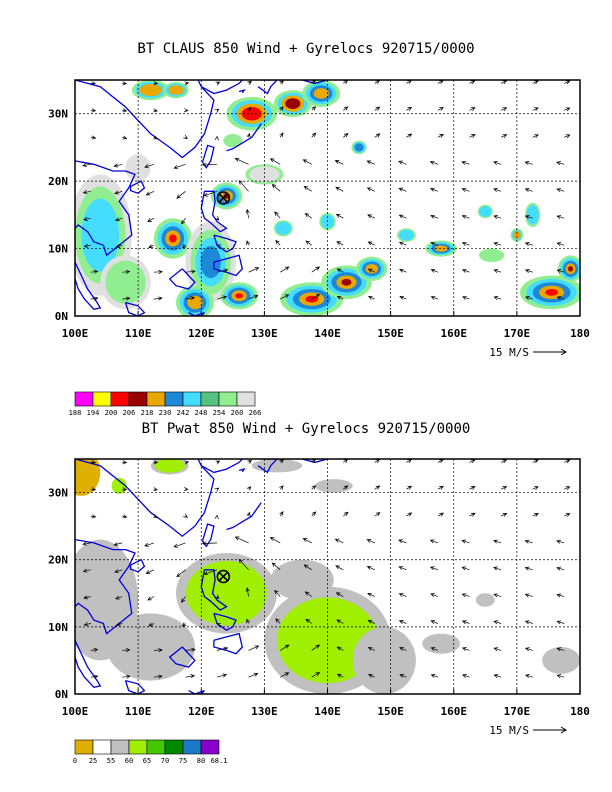  I want to click on x-tick-label: 170E, so click(517, 711).